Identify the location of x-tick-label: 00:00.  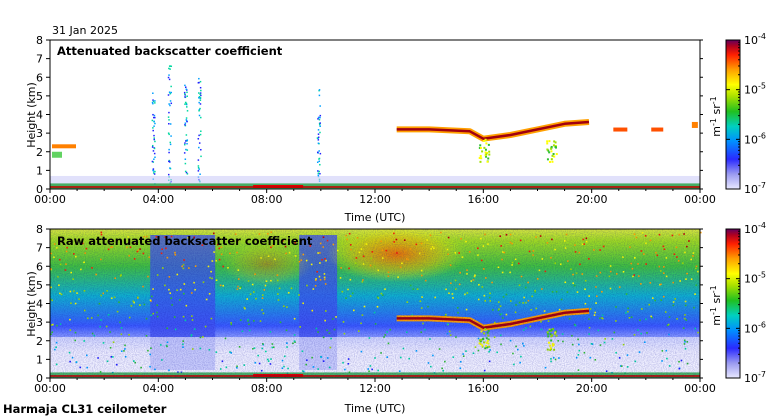
(700, 388).